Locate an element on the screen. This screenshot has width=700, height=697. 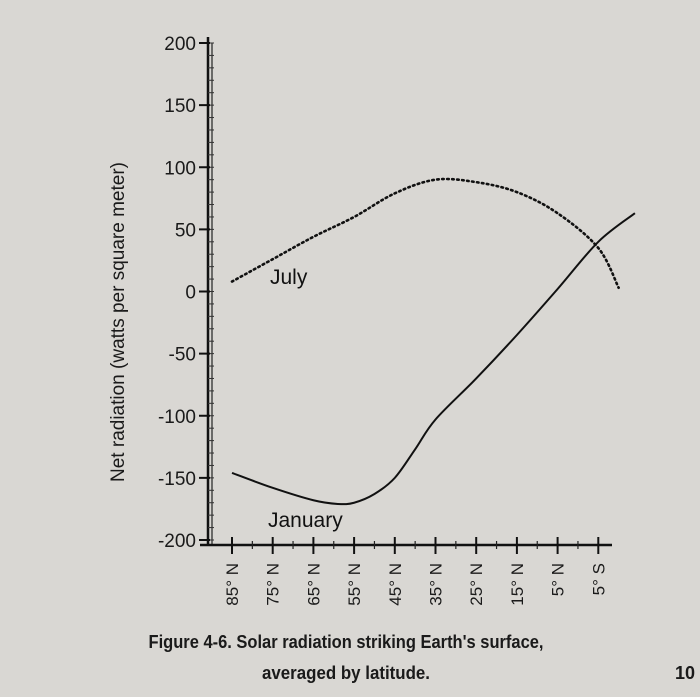
x-tick-label: 25° N is located at coordinates (476, 584).